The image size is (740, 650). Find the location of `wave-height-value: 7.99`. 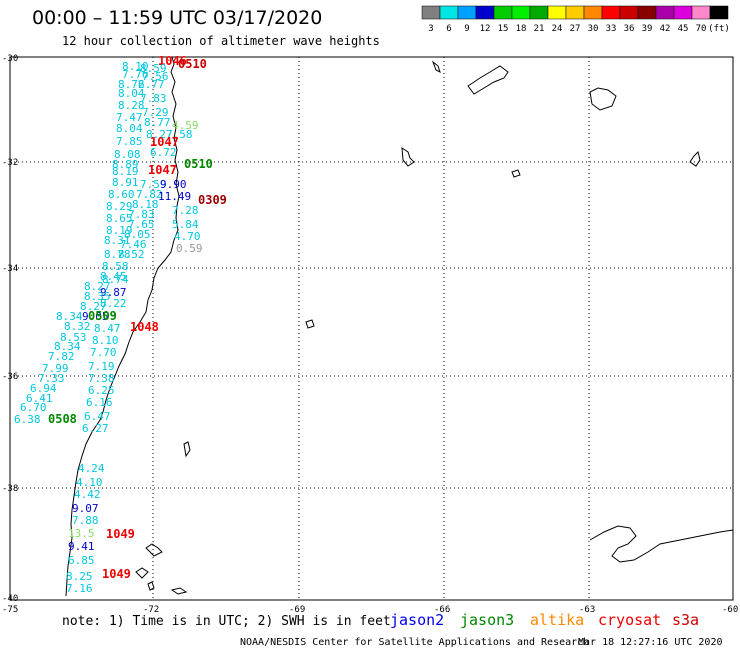

wave-height-value: 7.99 is located at coordinates (55, 368).